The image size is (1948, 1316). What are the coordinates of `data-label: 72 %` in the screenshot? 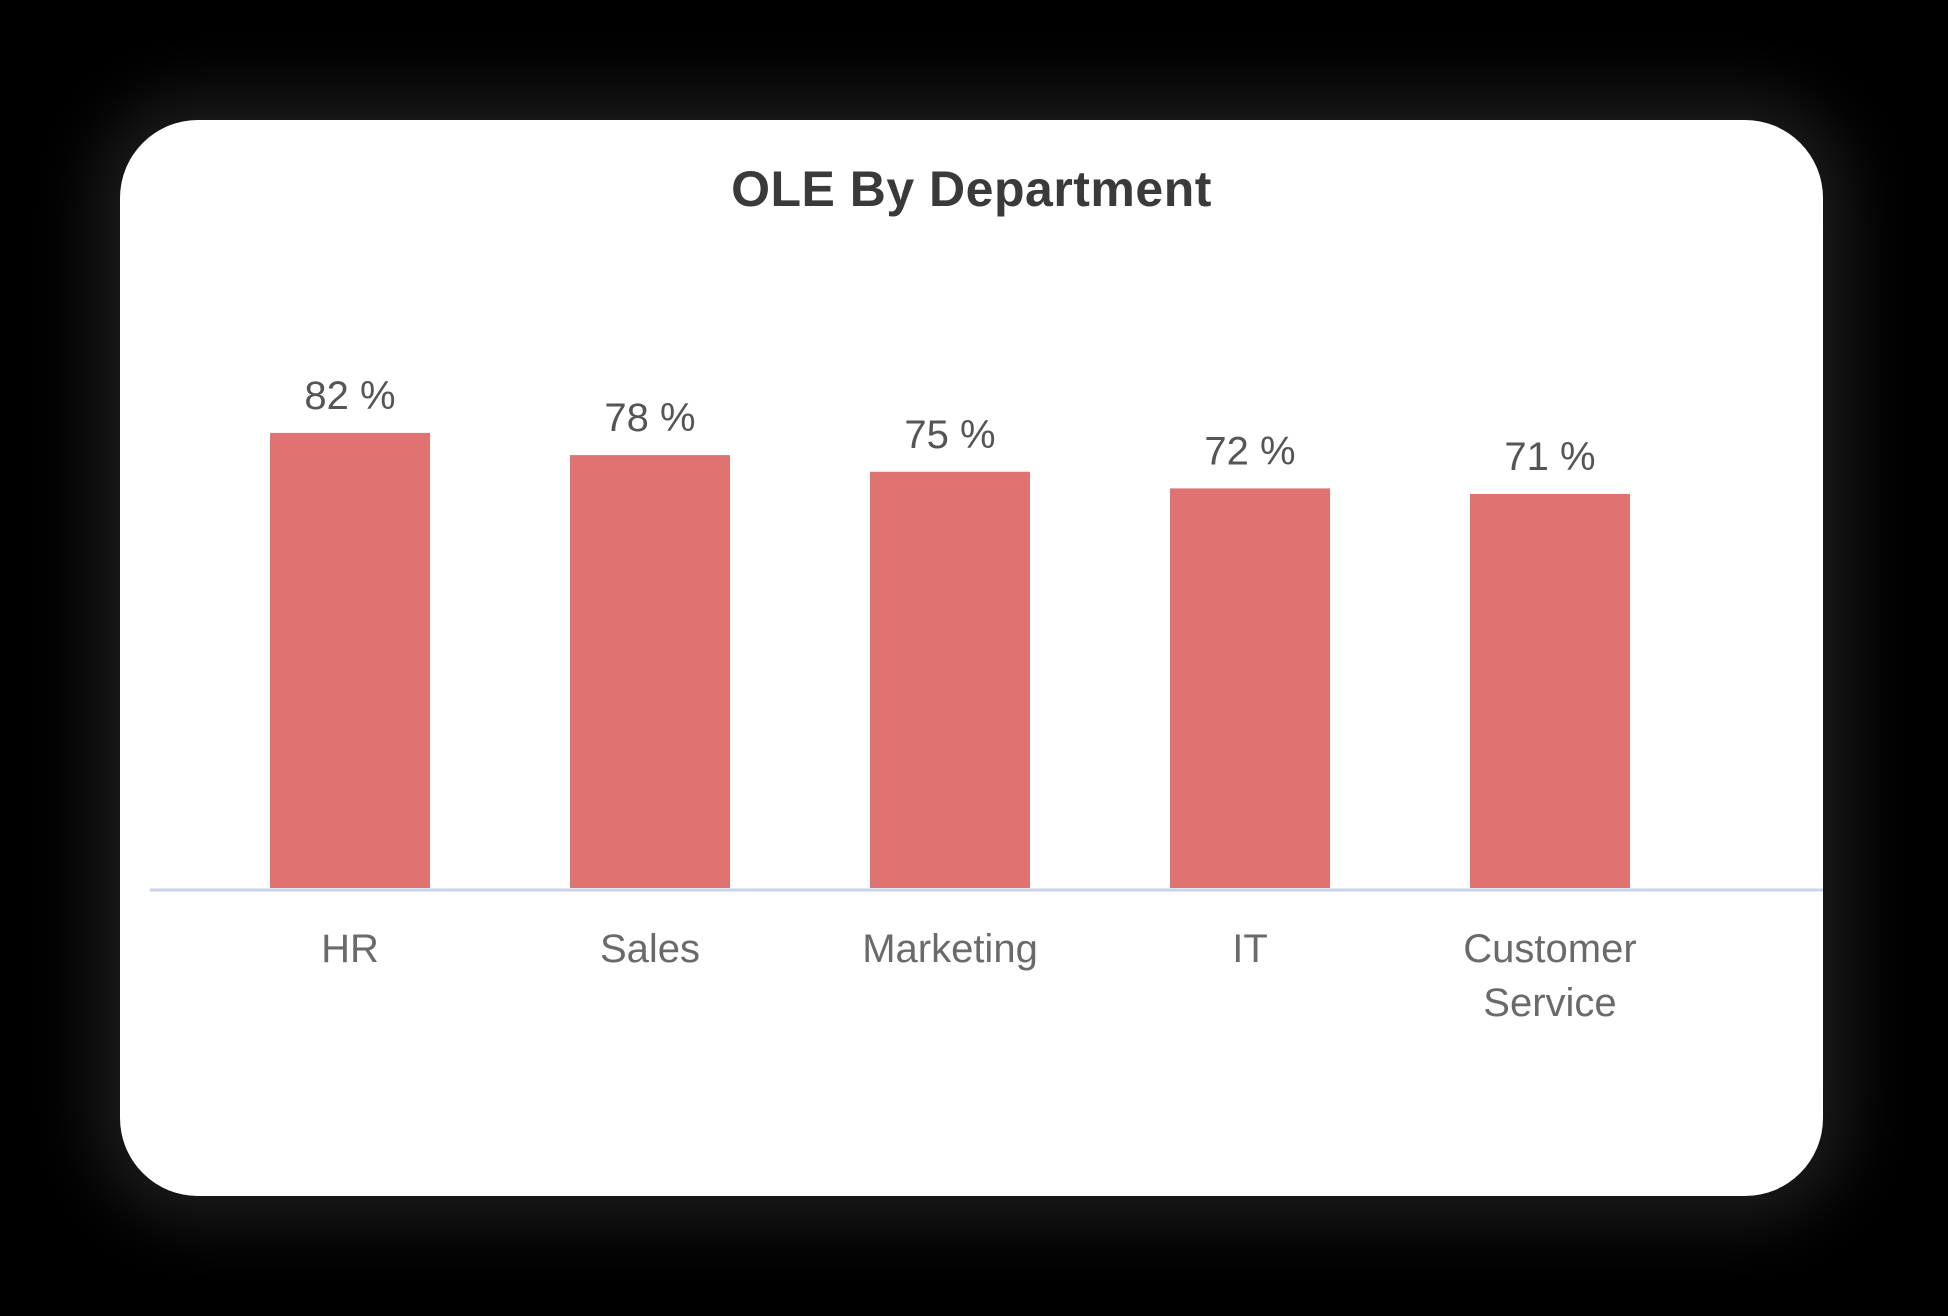 It's located at (1249, 451).